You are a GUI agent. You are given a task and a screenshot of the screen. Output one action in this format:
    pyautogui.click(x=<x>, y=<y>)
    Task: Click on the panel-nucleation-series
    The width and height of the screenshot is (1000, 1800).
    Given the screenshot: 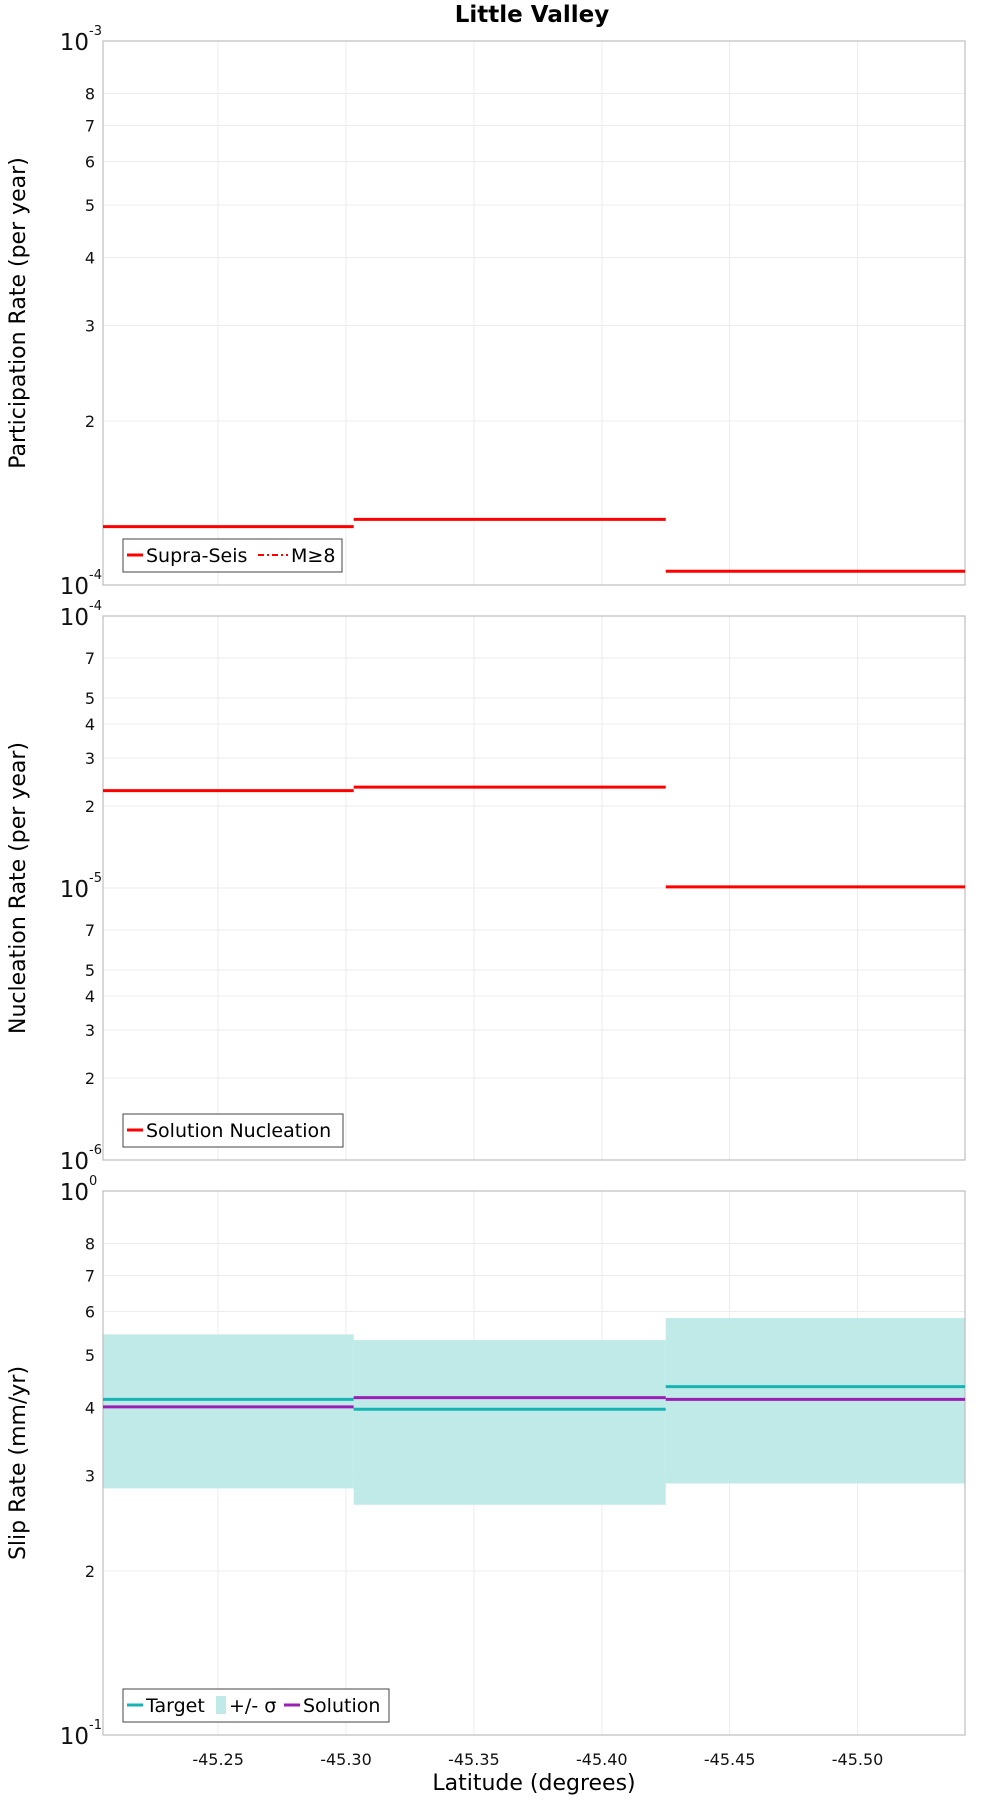 What is the action you would take?
    pyautogui.click(x=534, y=837)
    